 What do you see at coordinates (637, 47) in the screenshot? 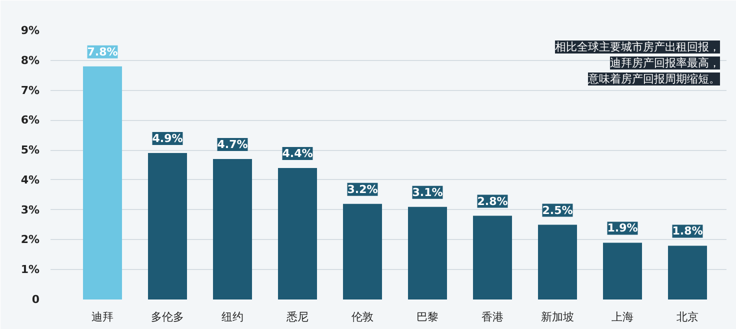
I see `annotation: 相比全球主要城市房产出租回报，` at bounding box center [637, 47].